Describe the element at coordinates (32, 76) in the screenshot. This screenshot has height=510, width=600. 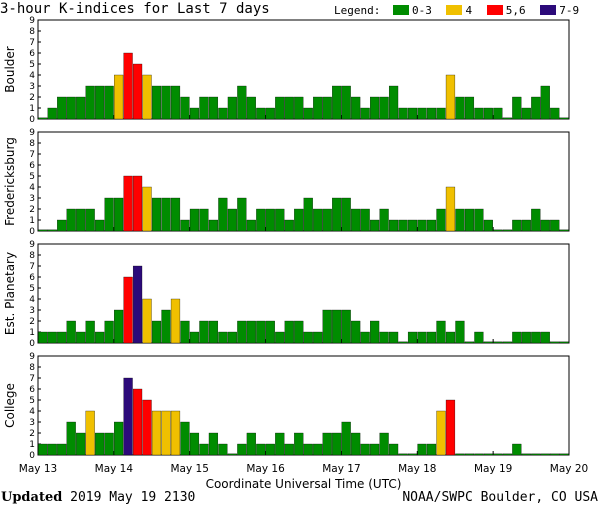
I see `y-tick-label-0-4: 4` at that location.